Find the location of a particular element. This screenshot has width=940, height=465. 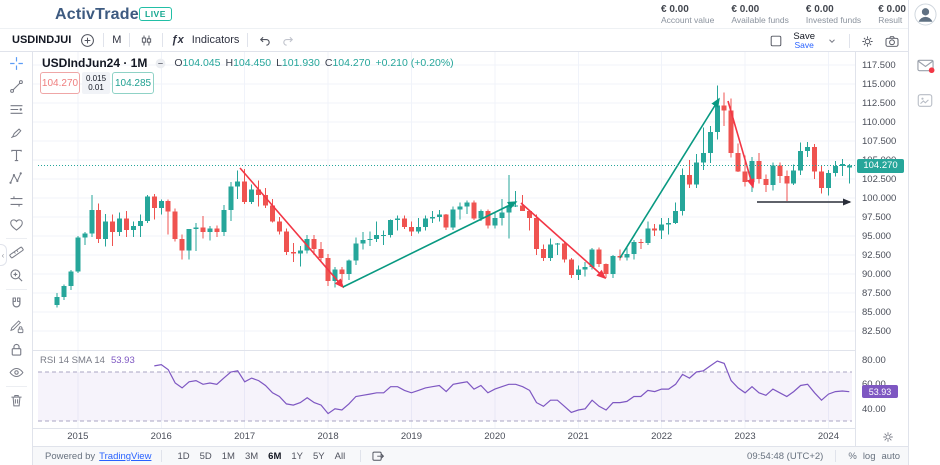

text-tool is located at coordinates (16, 155).